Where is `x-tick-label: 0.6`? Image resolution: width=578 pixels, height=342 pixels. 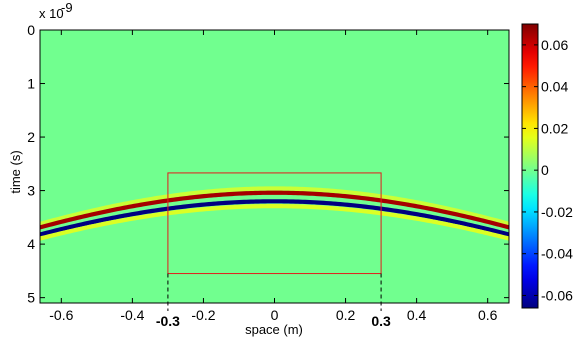
x-tick-label: 0.6 is located at coordinates (488, 315).